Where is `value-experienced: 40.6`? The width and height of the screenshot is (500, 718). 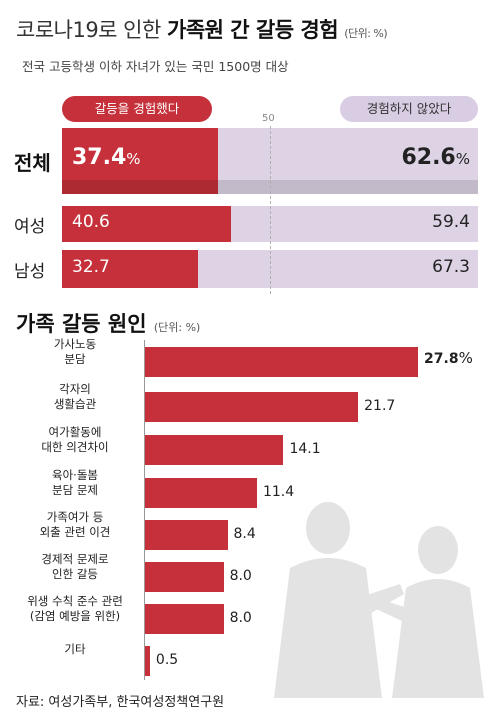
value-experienced: 40.6 is located at coordinates (91, 222).